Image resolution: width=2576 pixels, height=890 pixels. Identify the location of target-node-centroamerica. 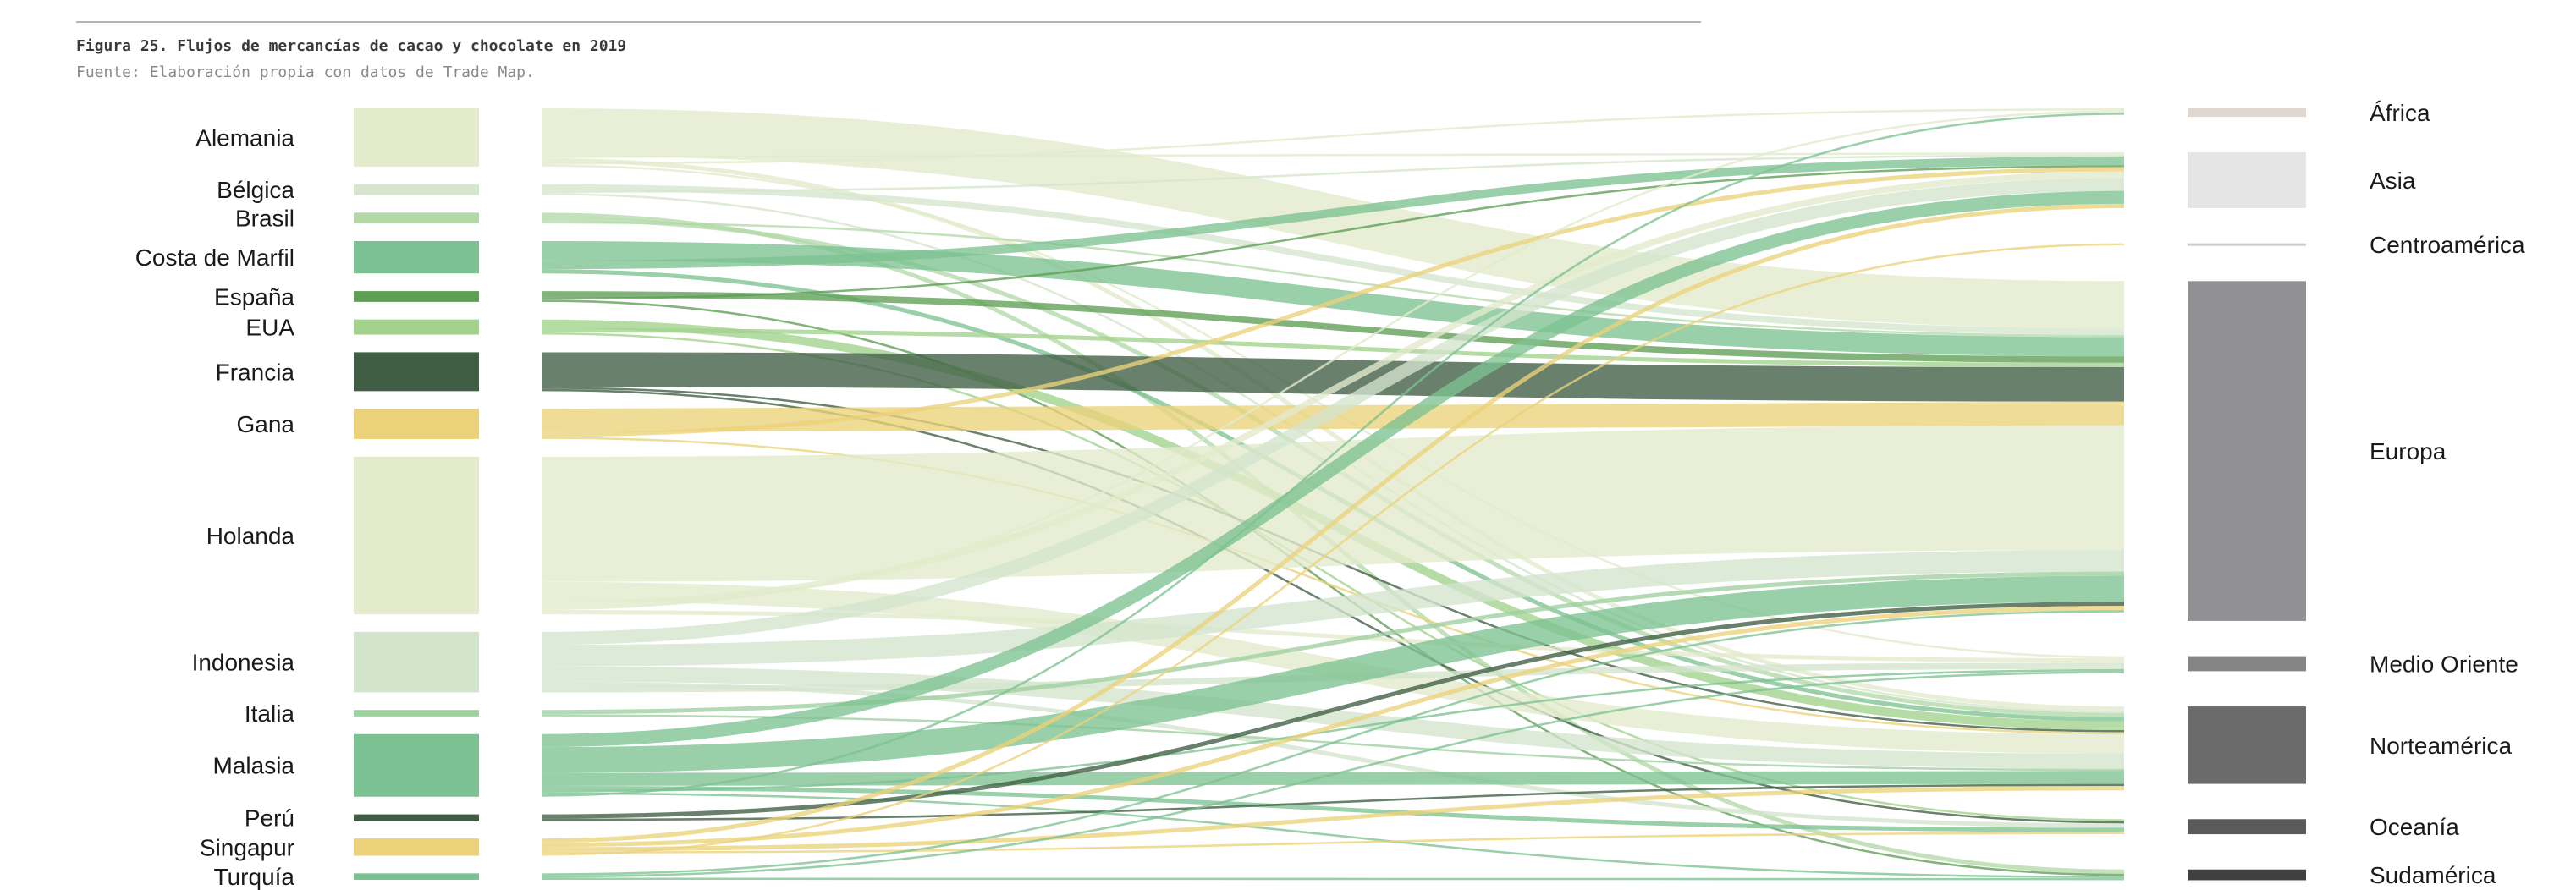
(2247, 244).